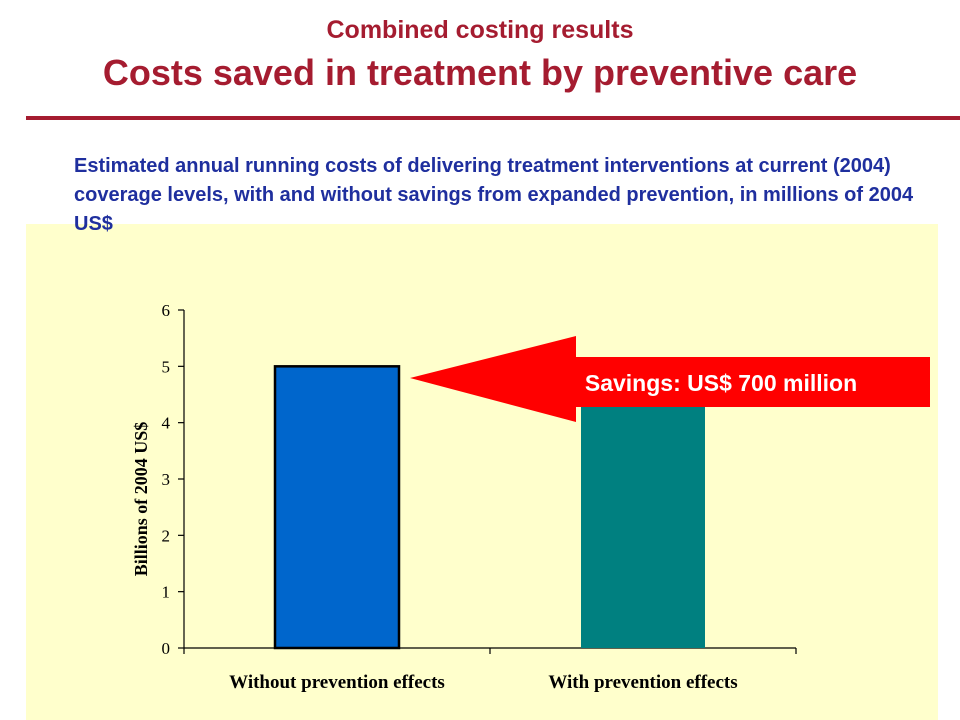 This screenshot has height=720, width=960. I want to click on y-tick-label: 1, so click(166, 592).